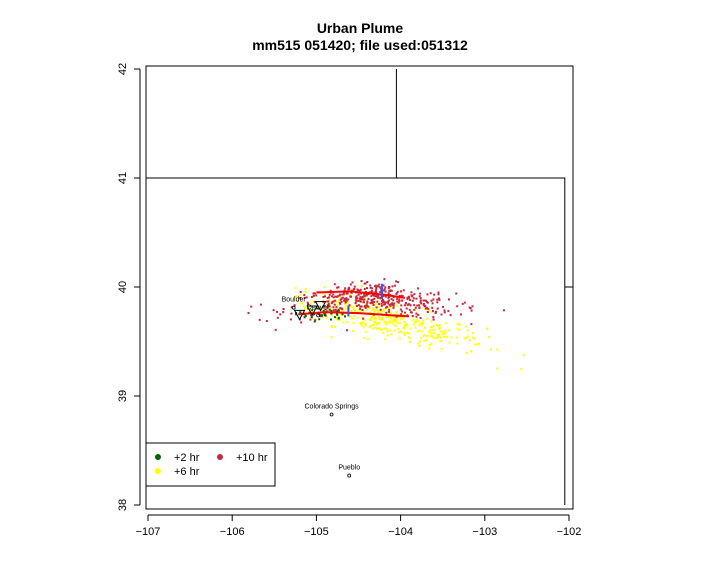 Image resolution: width=720 pixels, height=576 pixels. Describe the element at coordinates (316, 532) in the screenshot. I see `x-tick-label: −105` at that location.